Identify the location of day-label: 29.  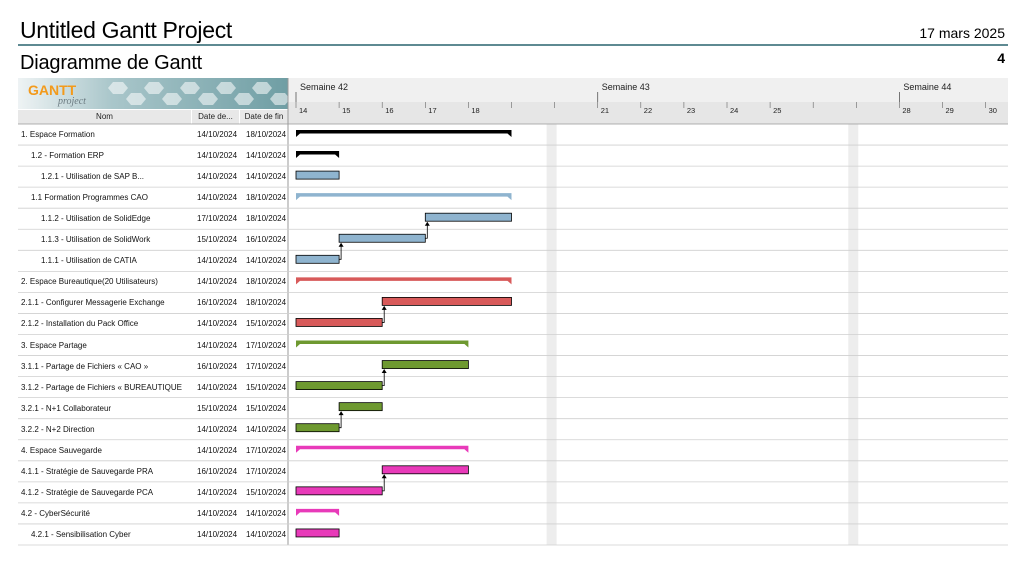
(950, 110).